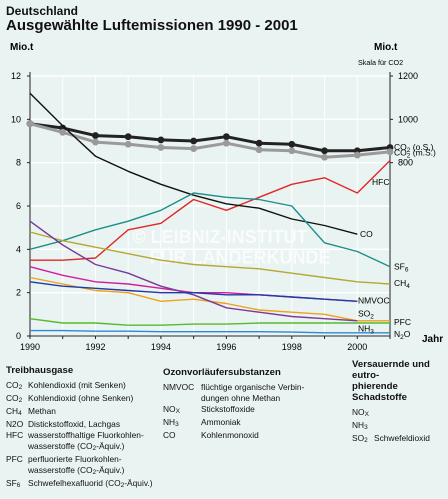 The image size is (448, 499). Describe the element at coordinates (40, 370) in the screenshot. I see `legend-heading: Treibhausgase` at that location.